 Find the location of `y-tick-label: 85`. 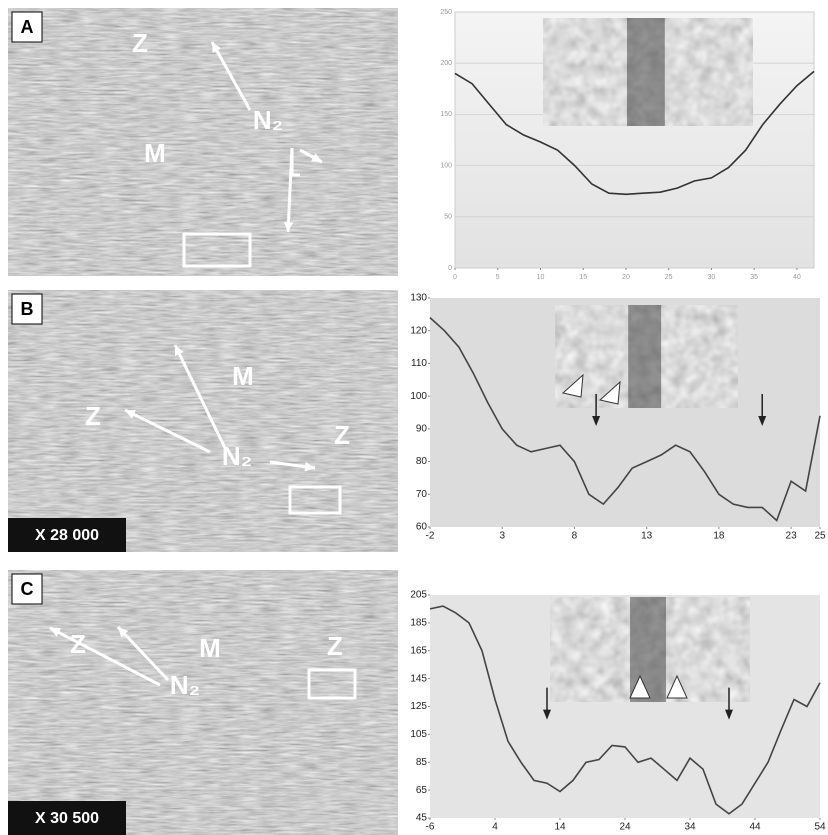

y-tick-label: 85 is located at coordinates (422, 762).